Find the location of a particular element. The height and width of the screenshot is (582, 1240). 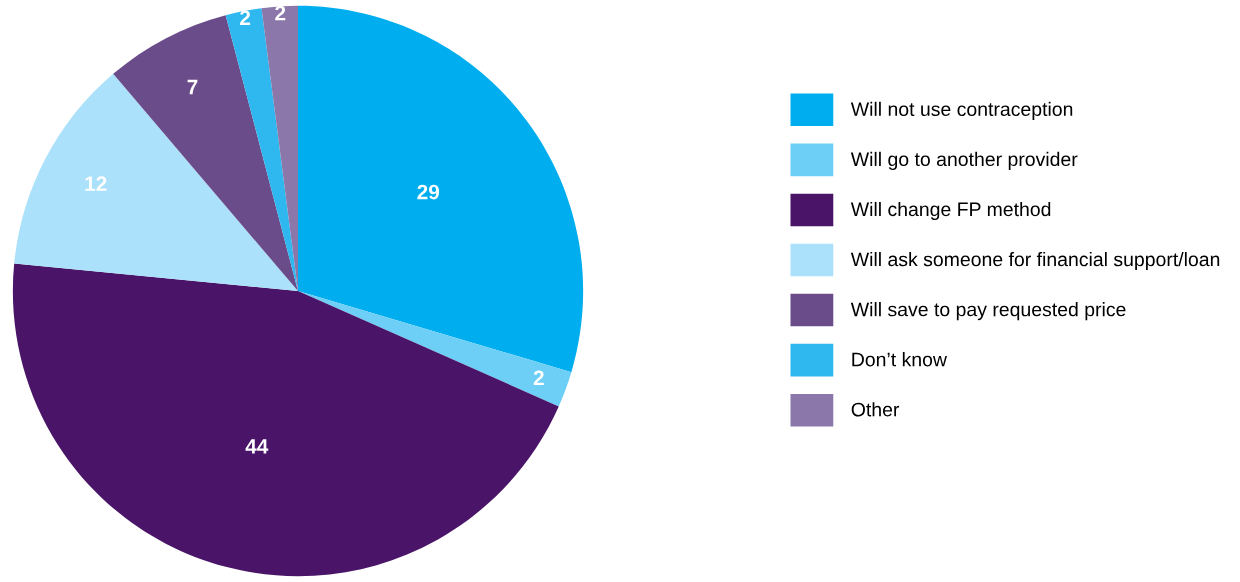

data-label: 7 is located at coordinates (192, 87).